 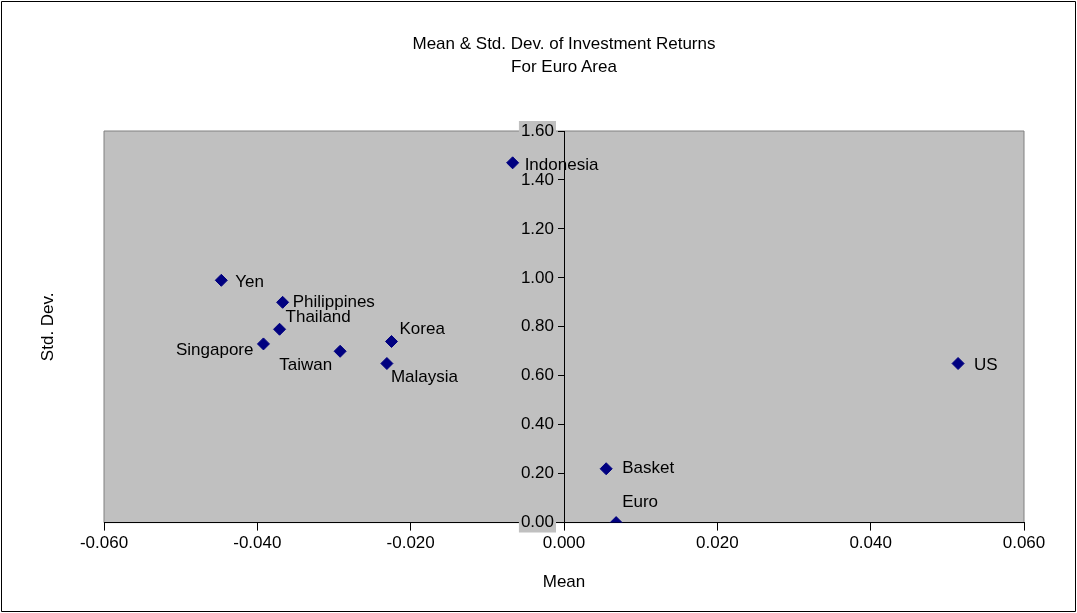 I want to click on x-tick-label: 0.020, so click(x=717, y=543).